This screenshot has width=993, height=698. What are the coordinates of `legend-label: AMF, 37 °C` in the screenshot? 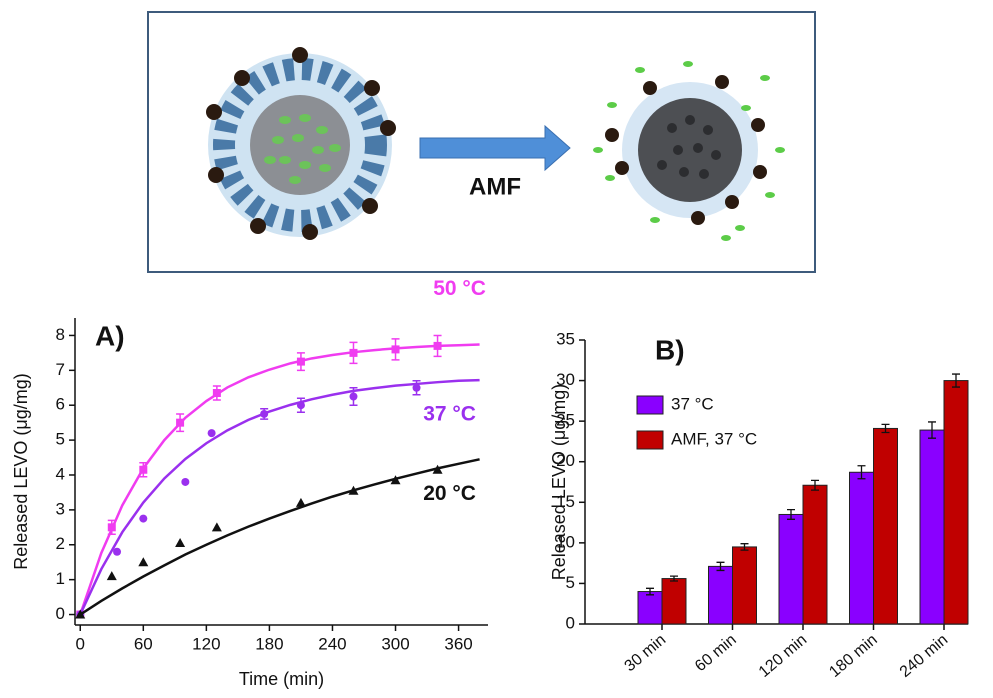 It's located at (714, 438).